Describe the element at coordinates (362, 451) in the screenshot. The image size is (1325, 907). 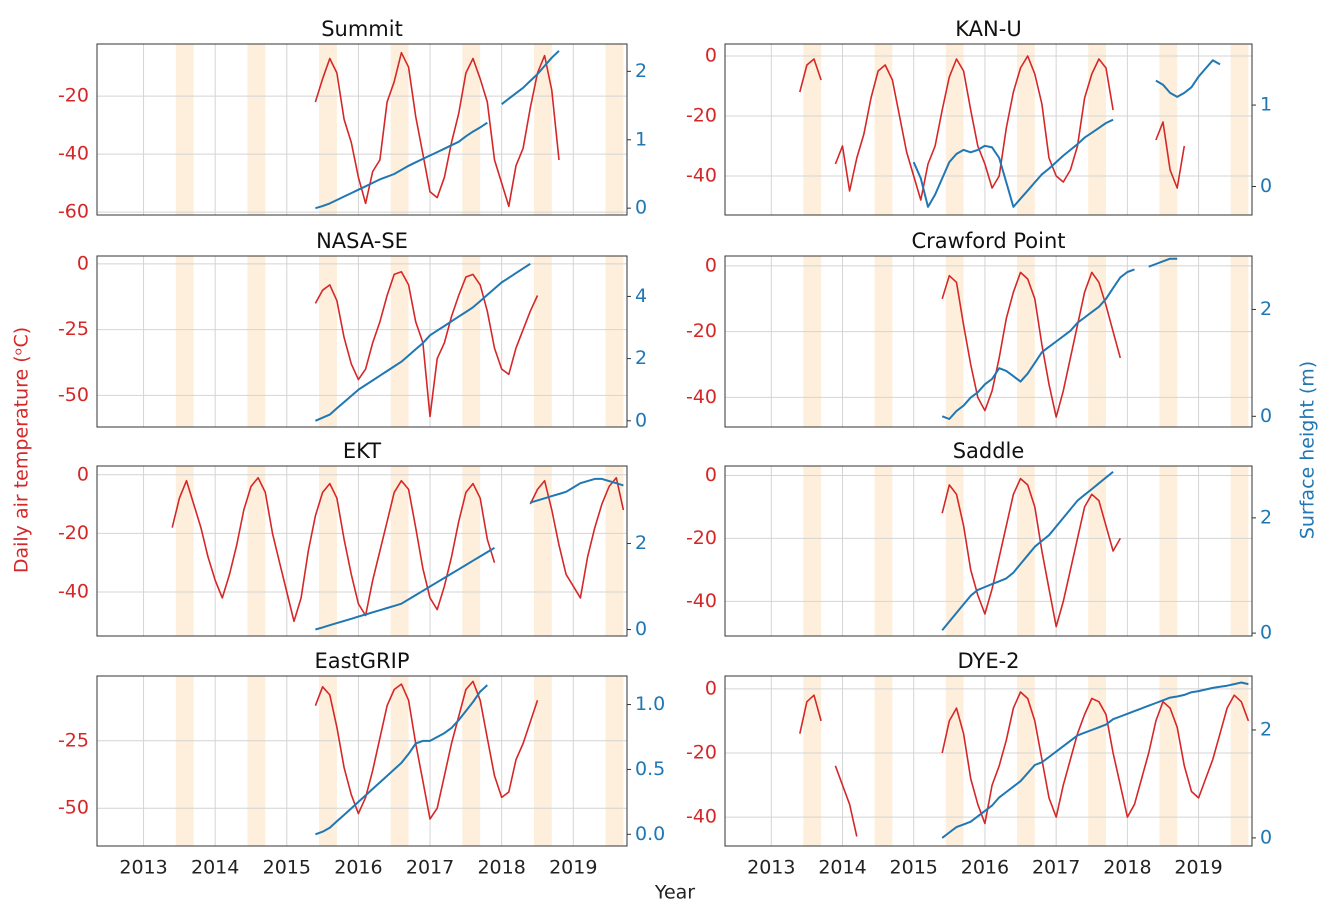
I see `panel-title: EKT` at that location.